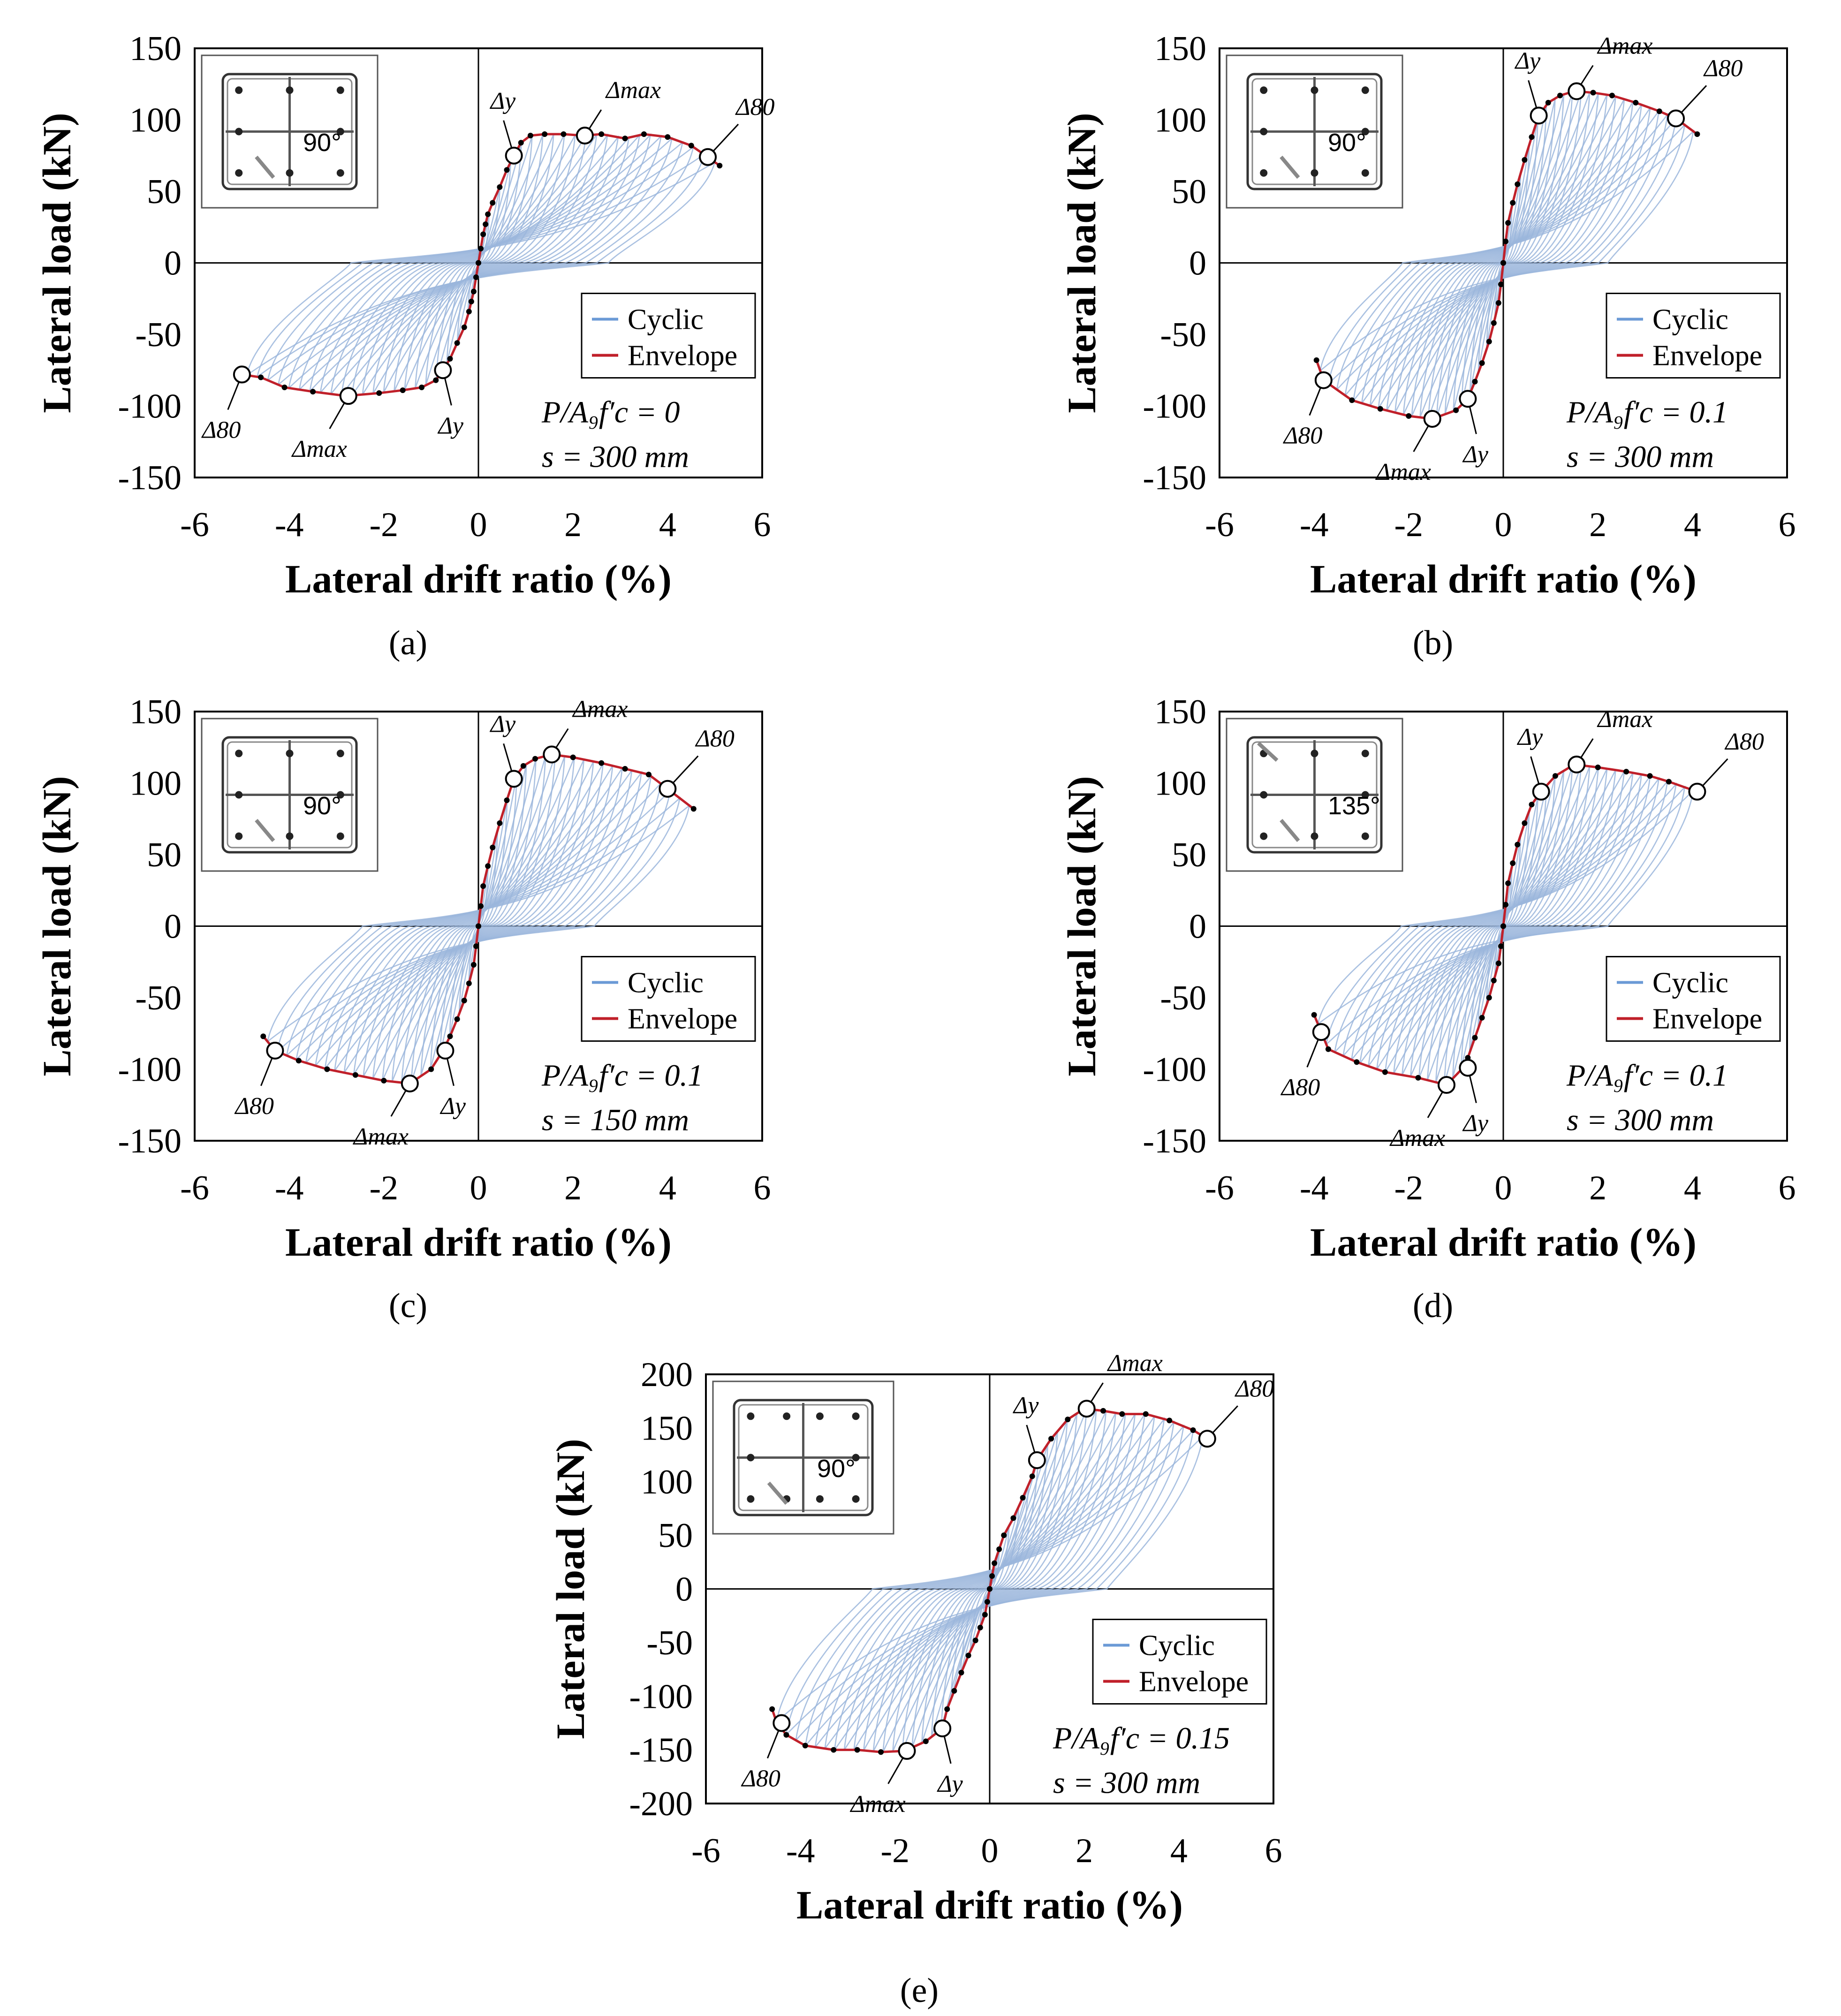  Describe the element at coordinates (1433, 1306) in the screenshot. I see `panel-label: (d)` at that location.